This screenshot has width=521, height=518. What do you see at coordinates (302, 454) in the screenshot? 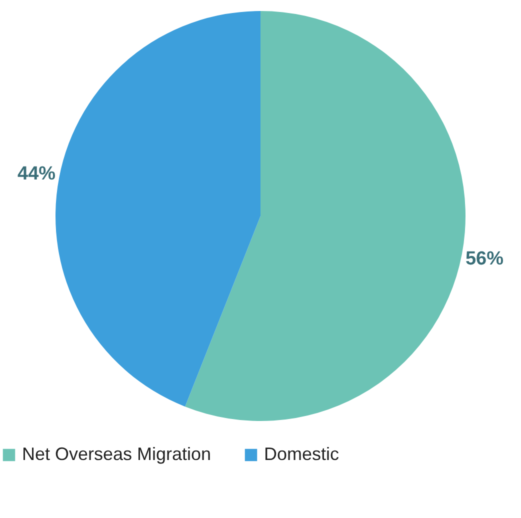
I see `legend-label: Domestic` at bounding box center [302, 454].